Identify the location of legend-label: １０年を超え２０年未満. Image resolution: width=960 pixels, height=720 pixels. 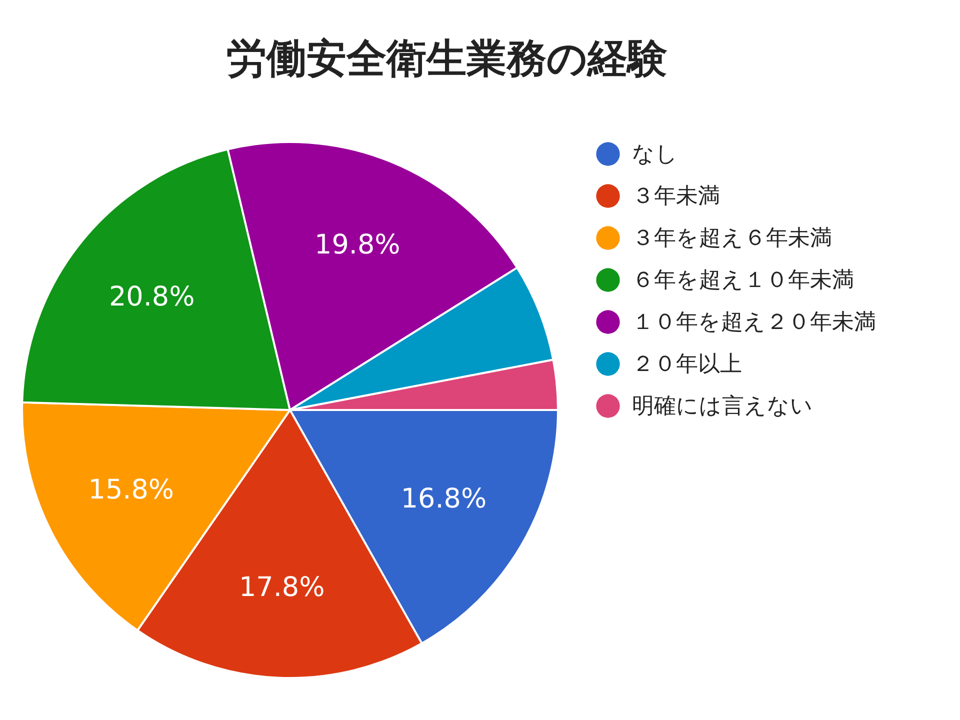
(754, 322).